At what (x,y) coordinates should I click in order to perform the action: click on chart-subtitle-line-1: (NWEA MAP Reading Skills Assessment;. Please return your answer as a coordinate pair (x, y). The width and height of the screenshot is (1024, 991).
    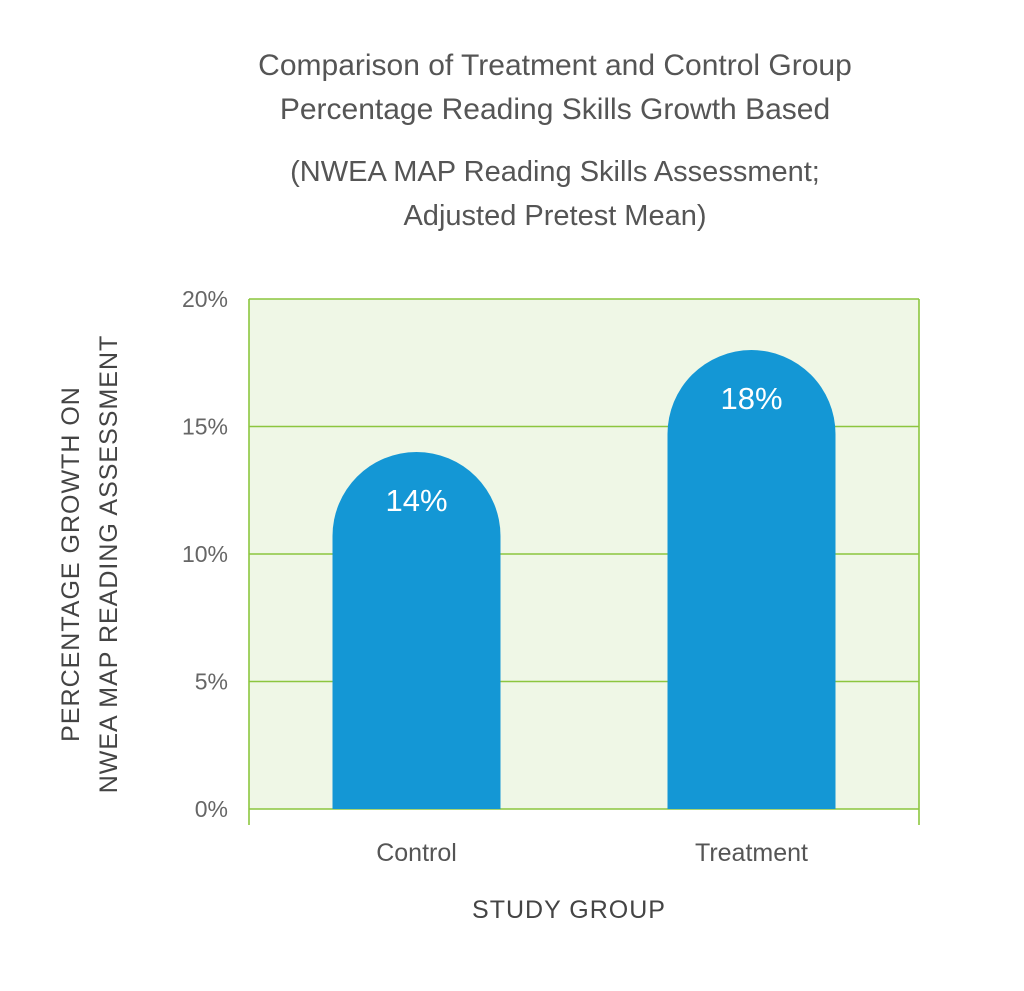
    Looking at the image, I should click on (555, 172).